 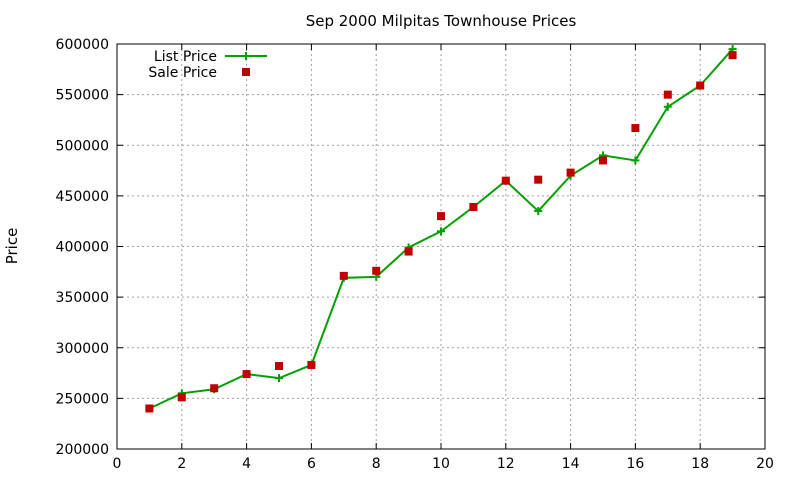 I want to click on y-tick-label-0: 200000, so click(x=82, y=450).